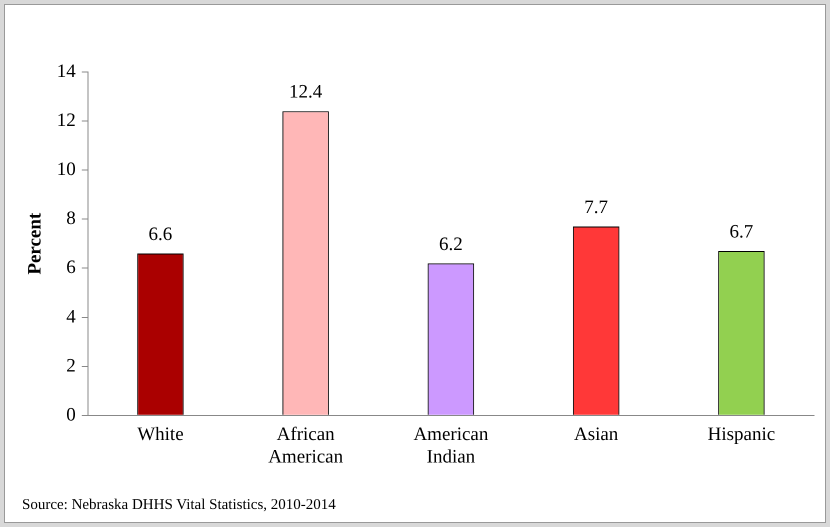 The image size is (830, 527). What do you see at coordinates (179, 505) in the screenshot?
I see `source-note: Source: Nebraska DHHS Vital Statistics, 2010-2014` at bounding box center [179, 505].